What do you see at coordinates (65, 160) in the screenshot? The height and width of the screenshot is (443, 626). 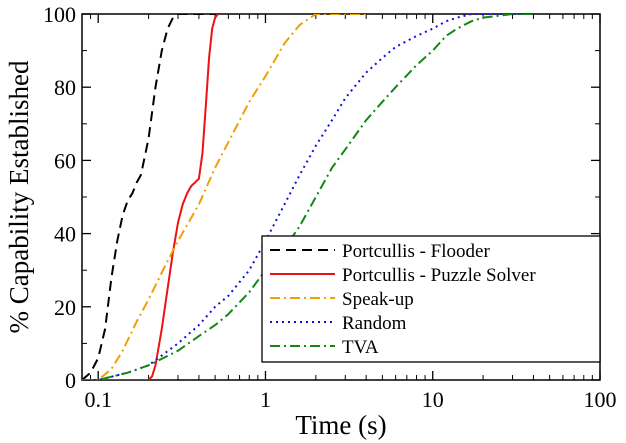 I see `y-tick-label: 60` at bounding box center [65, 160].